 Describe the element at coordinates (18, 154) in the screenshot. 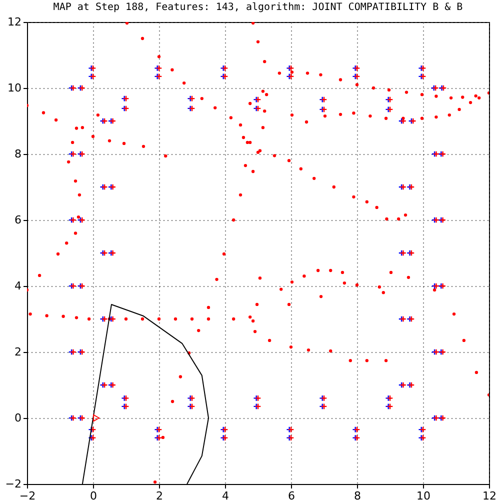

I see `y-tick-label: 8` at that location.